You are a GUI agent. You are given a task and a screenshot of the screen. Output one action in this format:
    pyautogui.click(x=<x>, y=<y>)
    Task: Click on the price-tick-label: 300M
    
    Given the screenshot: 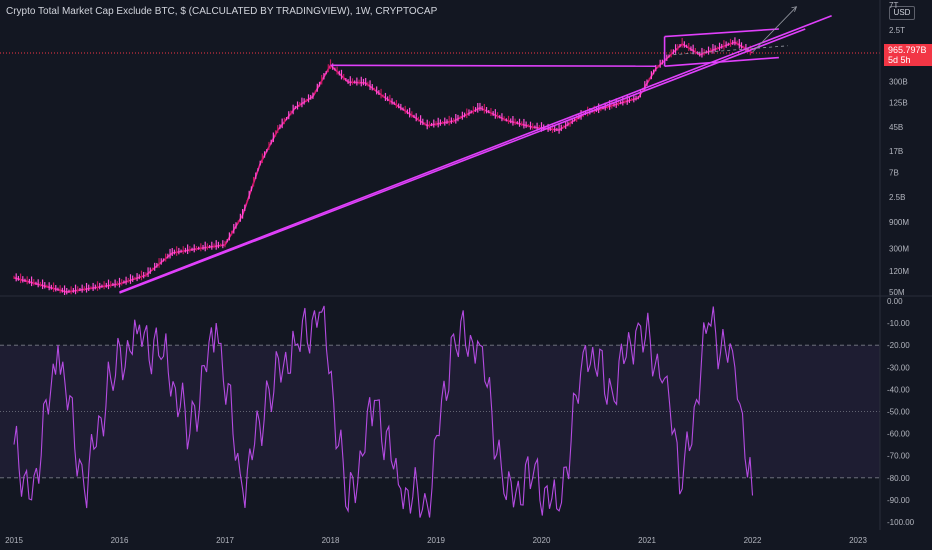 What is the action you would take?
    pyautogui.click(x=899, y=249)
    